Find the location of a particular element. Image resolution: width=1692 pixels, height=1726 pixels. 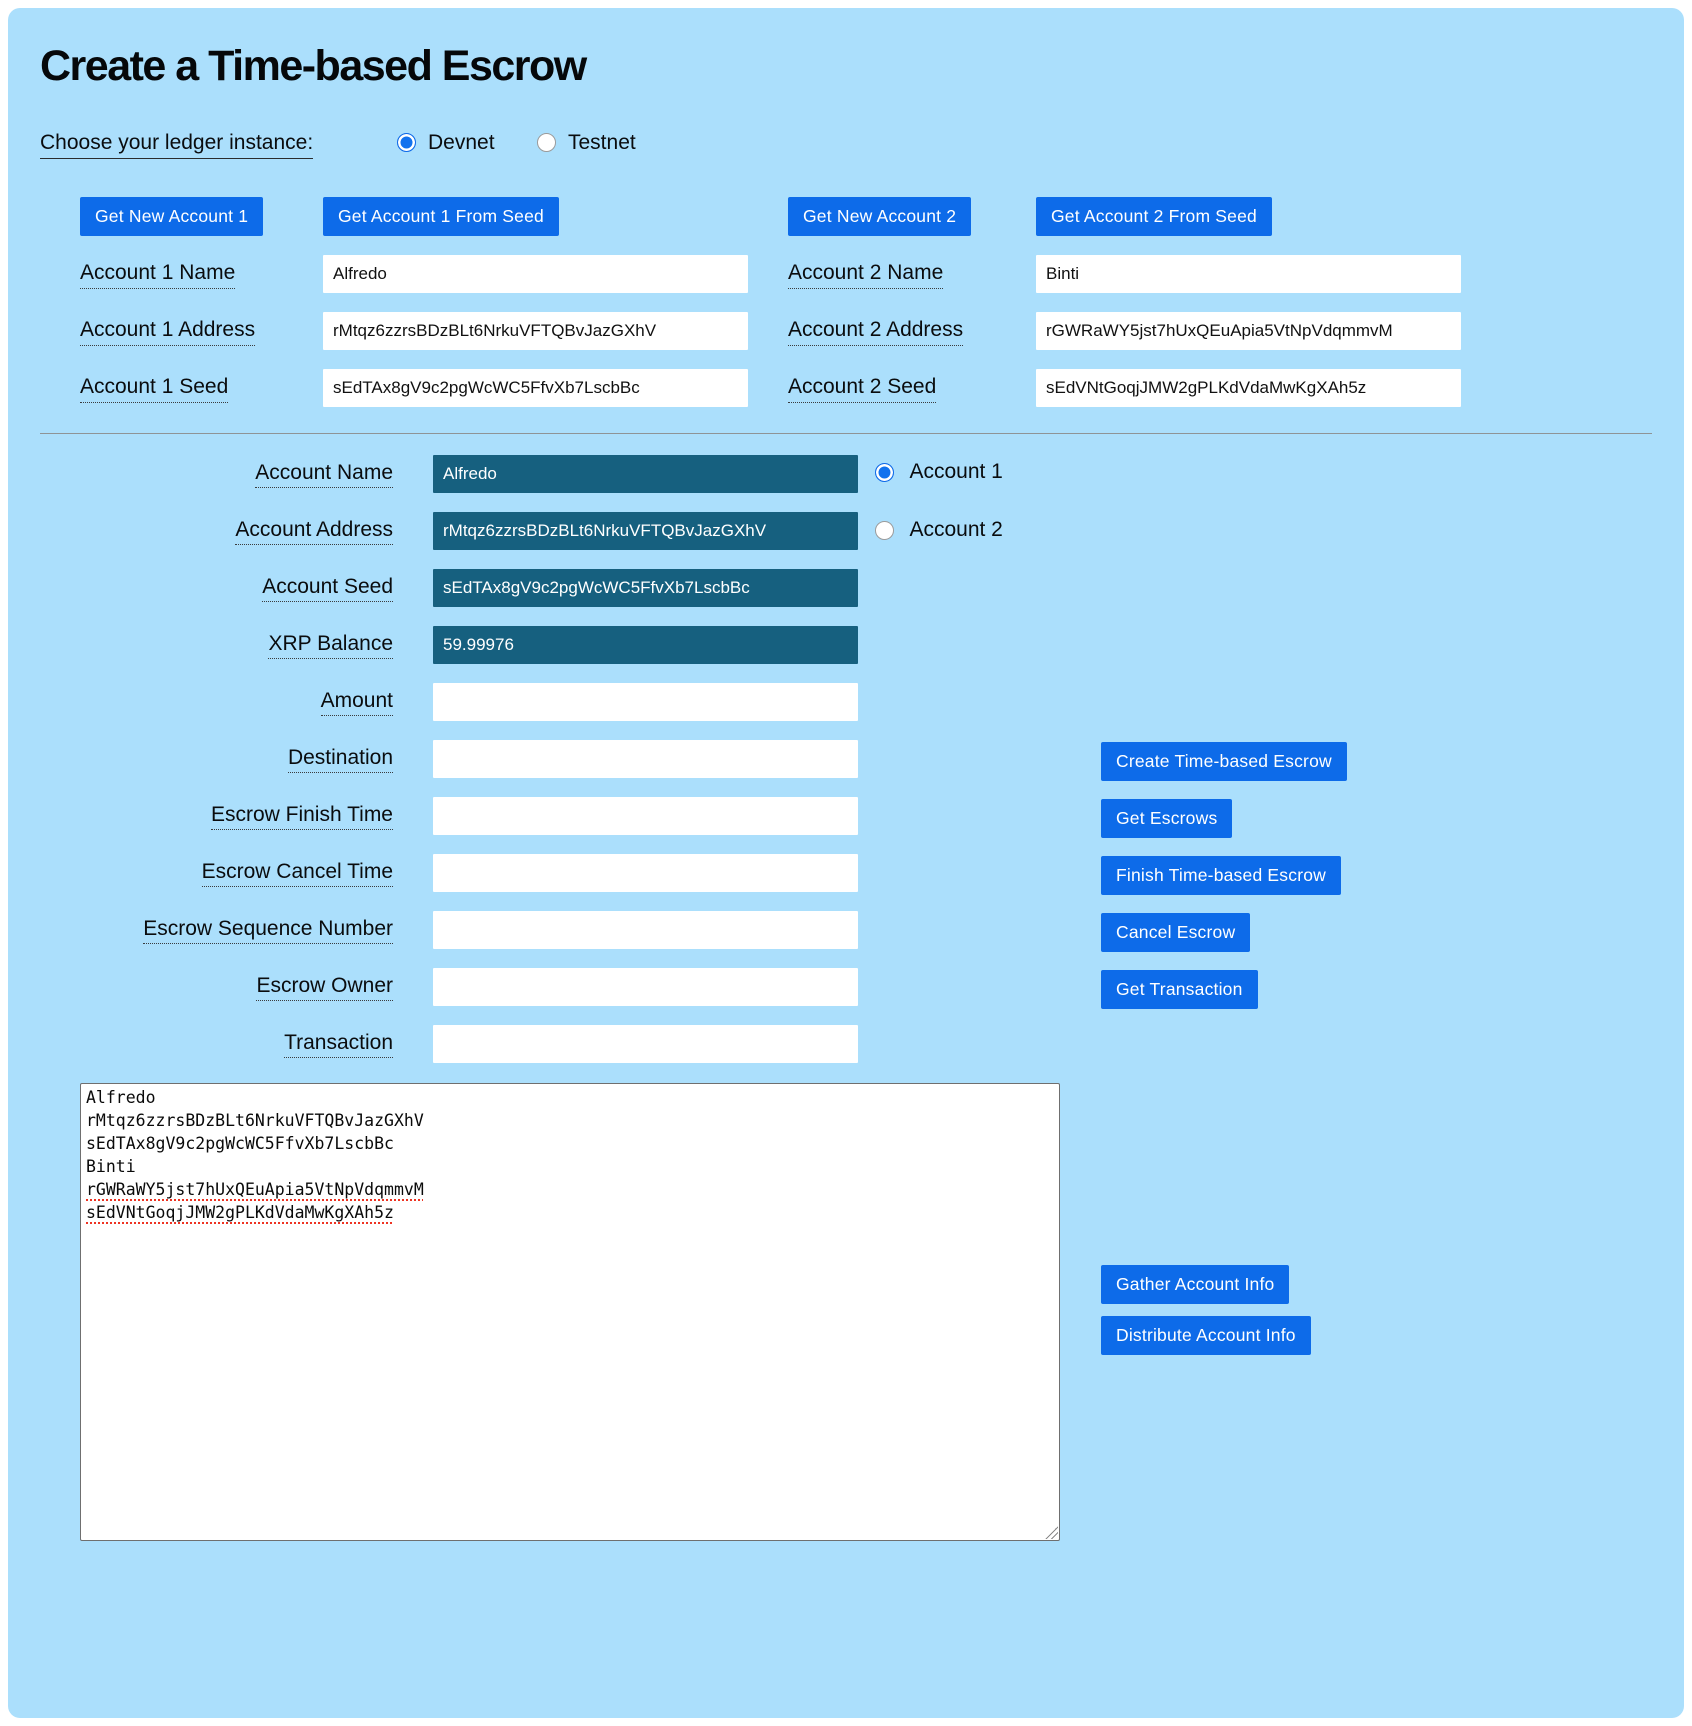

distribute-account-info-button: Distribute Account Info is located at coordinates (1206, 1335).